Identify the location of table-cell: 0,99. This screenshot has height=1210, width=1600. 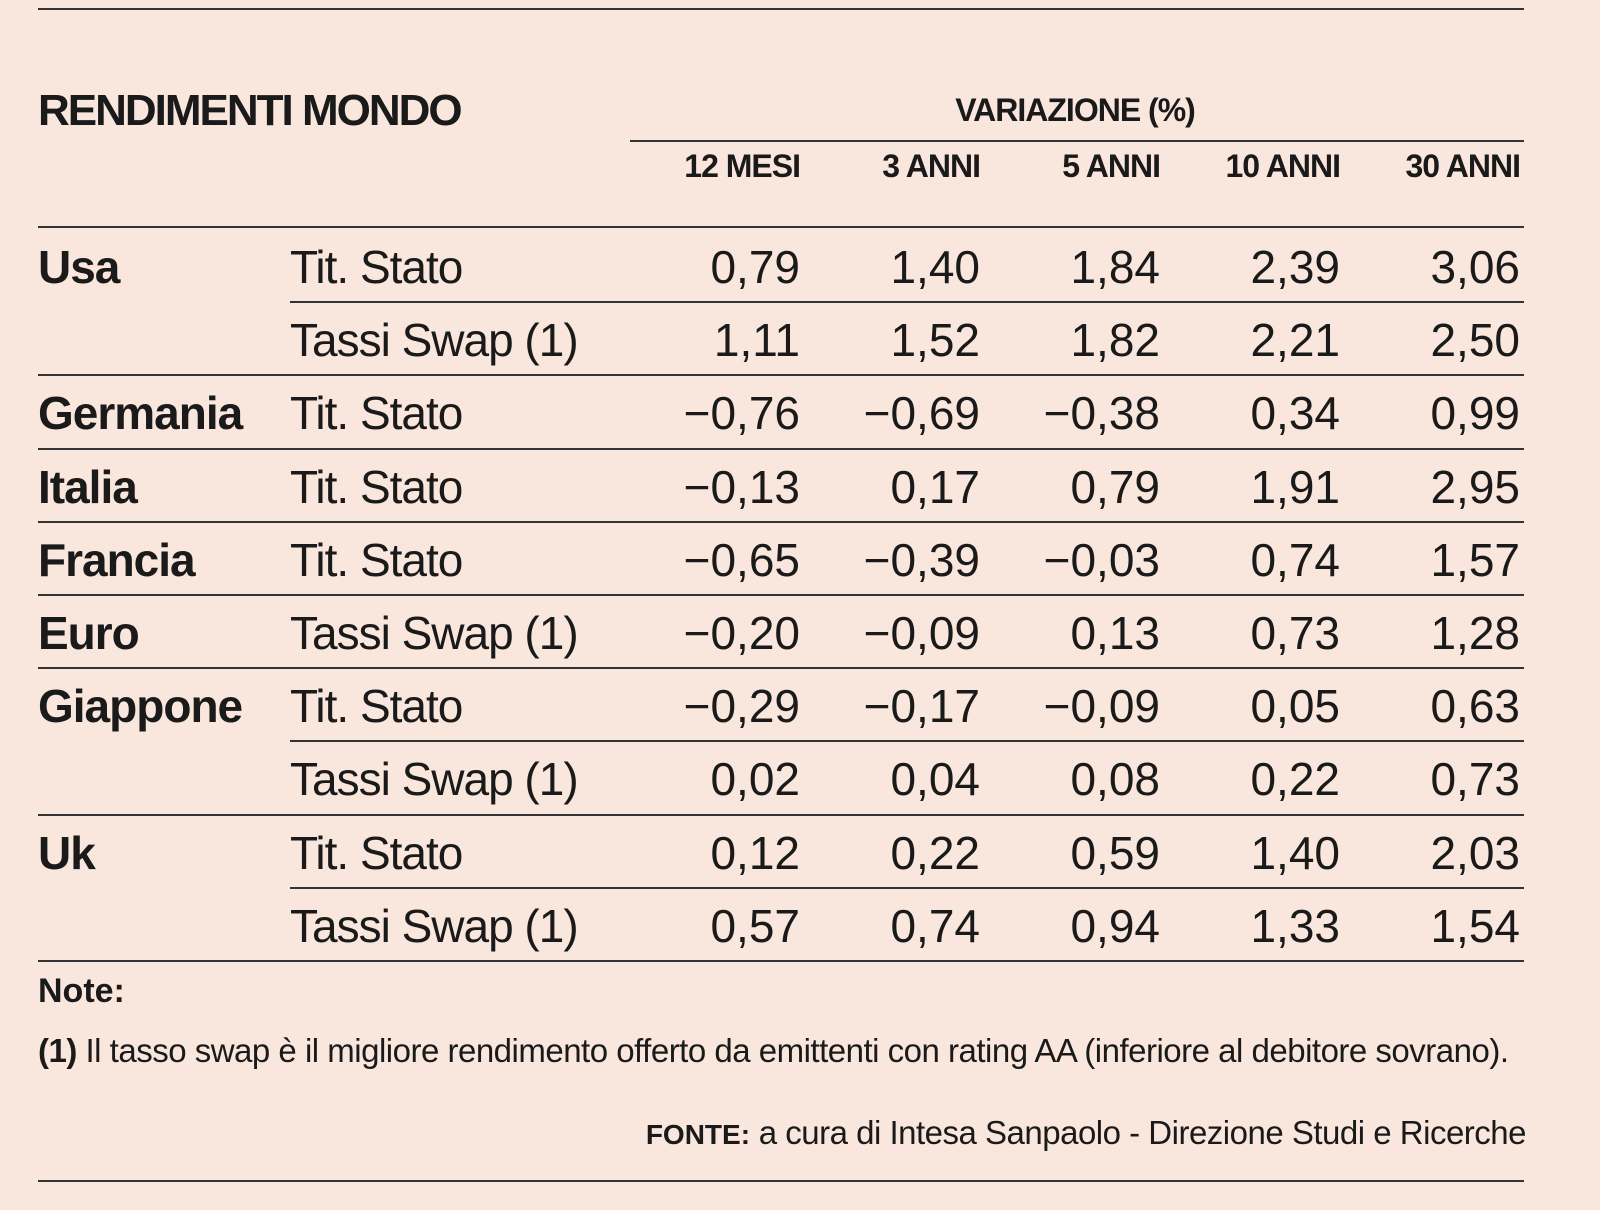
(1475, 413).